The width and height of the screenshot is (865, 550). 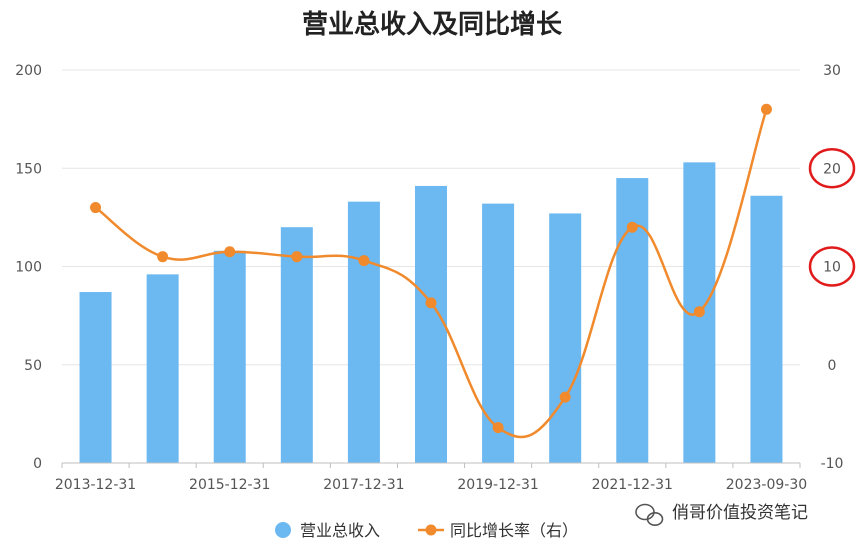 What do you see at coordinates (283, 530) in the screenshot?
I see `legend-marker-revenue` at bounding box center [283, 530].